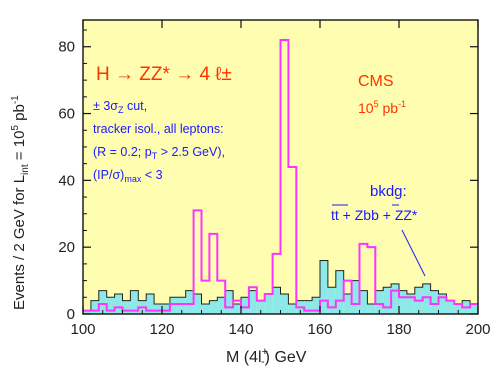  I want to click on experiment-label: CMS, so click(376, 81).